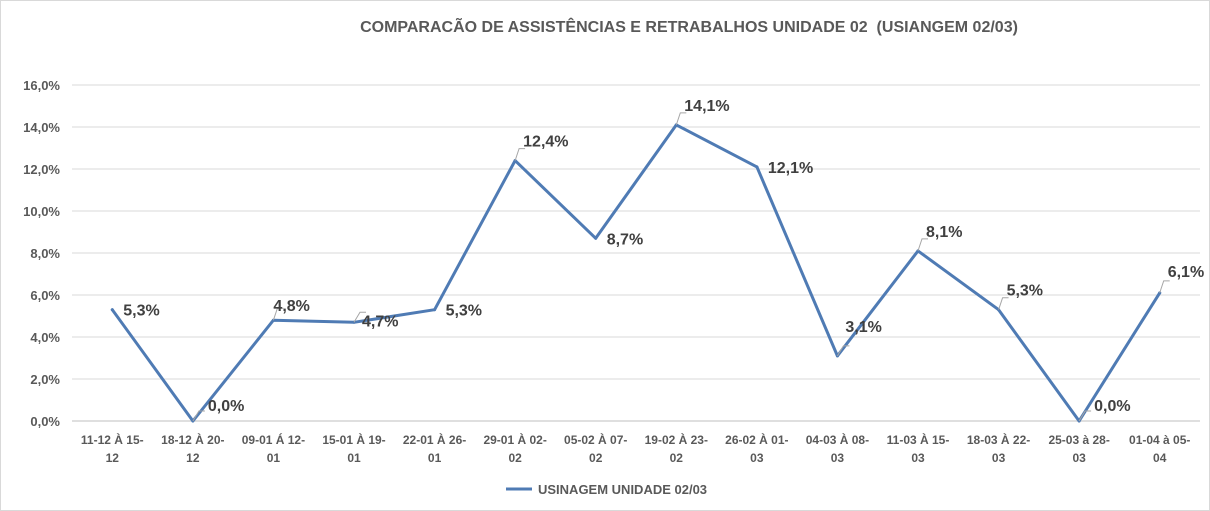 The image size is (1210, 511). I want to click on x-tick-label: 04-03 À 08-, so click(837, 439).